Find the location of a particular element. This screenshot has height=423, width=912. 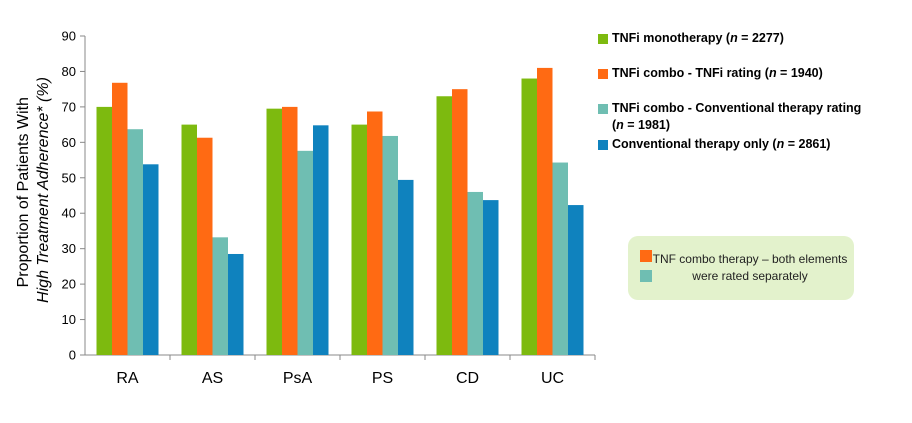

legend-item-tnfi-combo-tnfi: TNFi combo - TNFi rating (n = 1940) is located at coordinates (753, 73).